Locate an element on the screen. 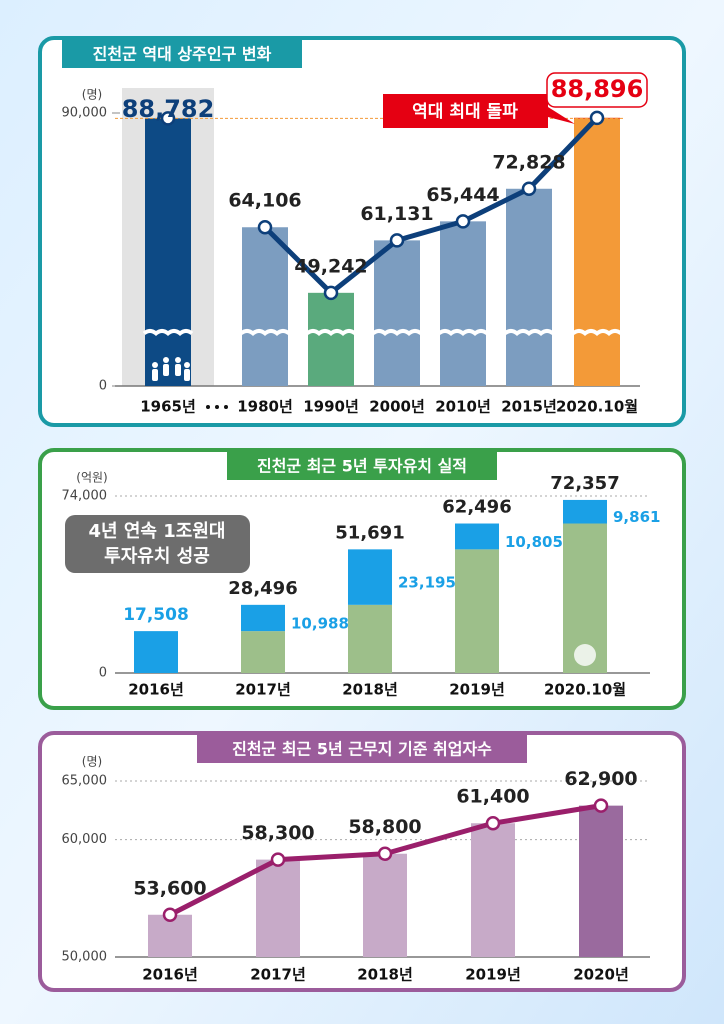 This screenshot has width=724, height=1024. value-label: 23,195 is located at coordinates (427, 583).